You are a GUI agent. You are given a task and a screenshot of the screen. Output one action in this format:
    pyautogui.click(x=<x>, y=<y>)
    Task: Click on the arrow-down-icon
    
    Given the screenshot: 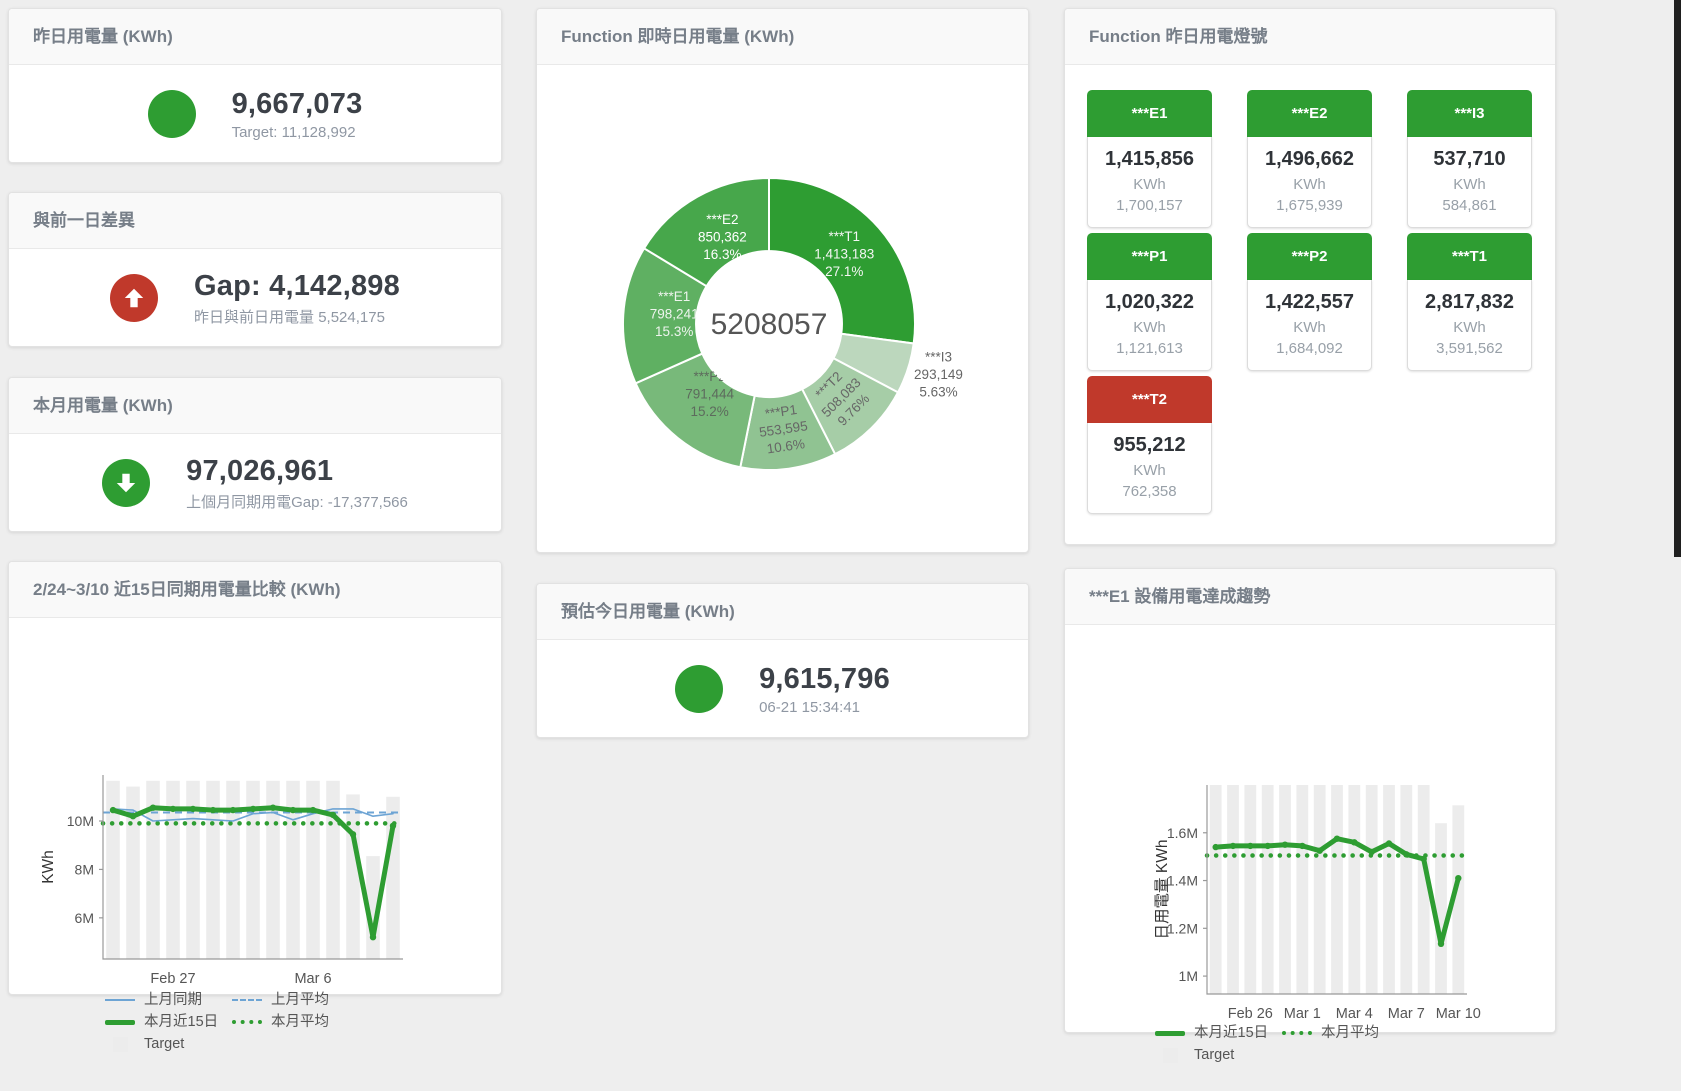 What is the action you would take?
    pyautogui.click(x=126, y=483)
    